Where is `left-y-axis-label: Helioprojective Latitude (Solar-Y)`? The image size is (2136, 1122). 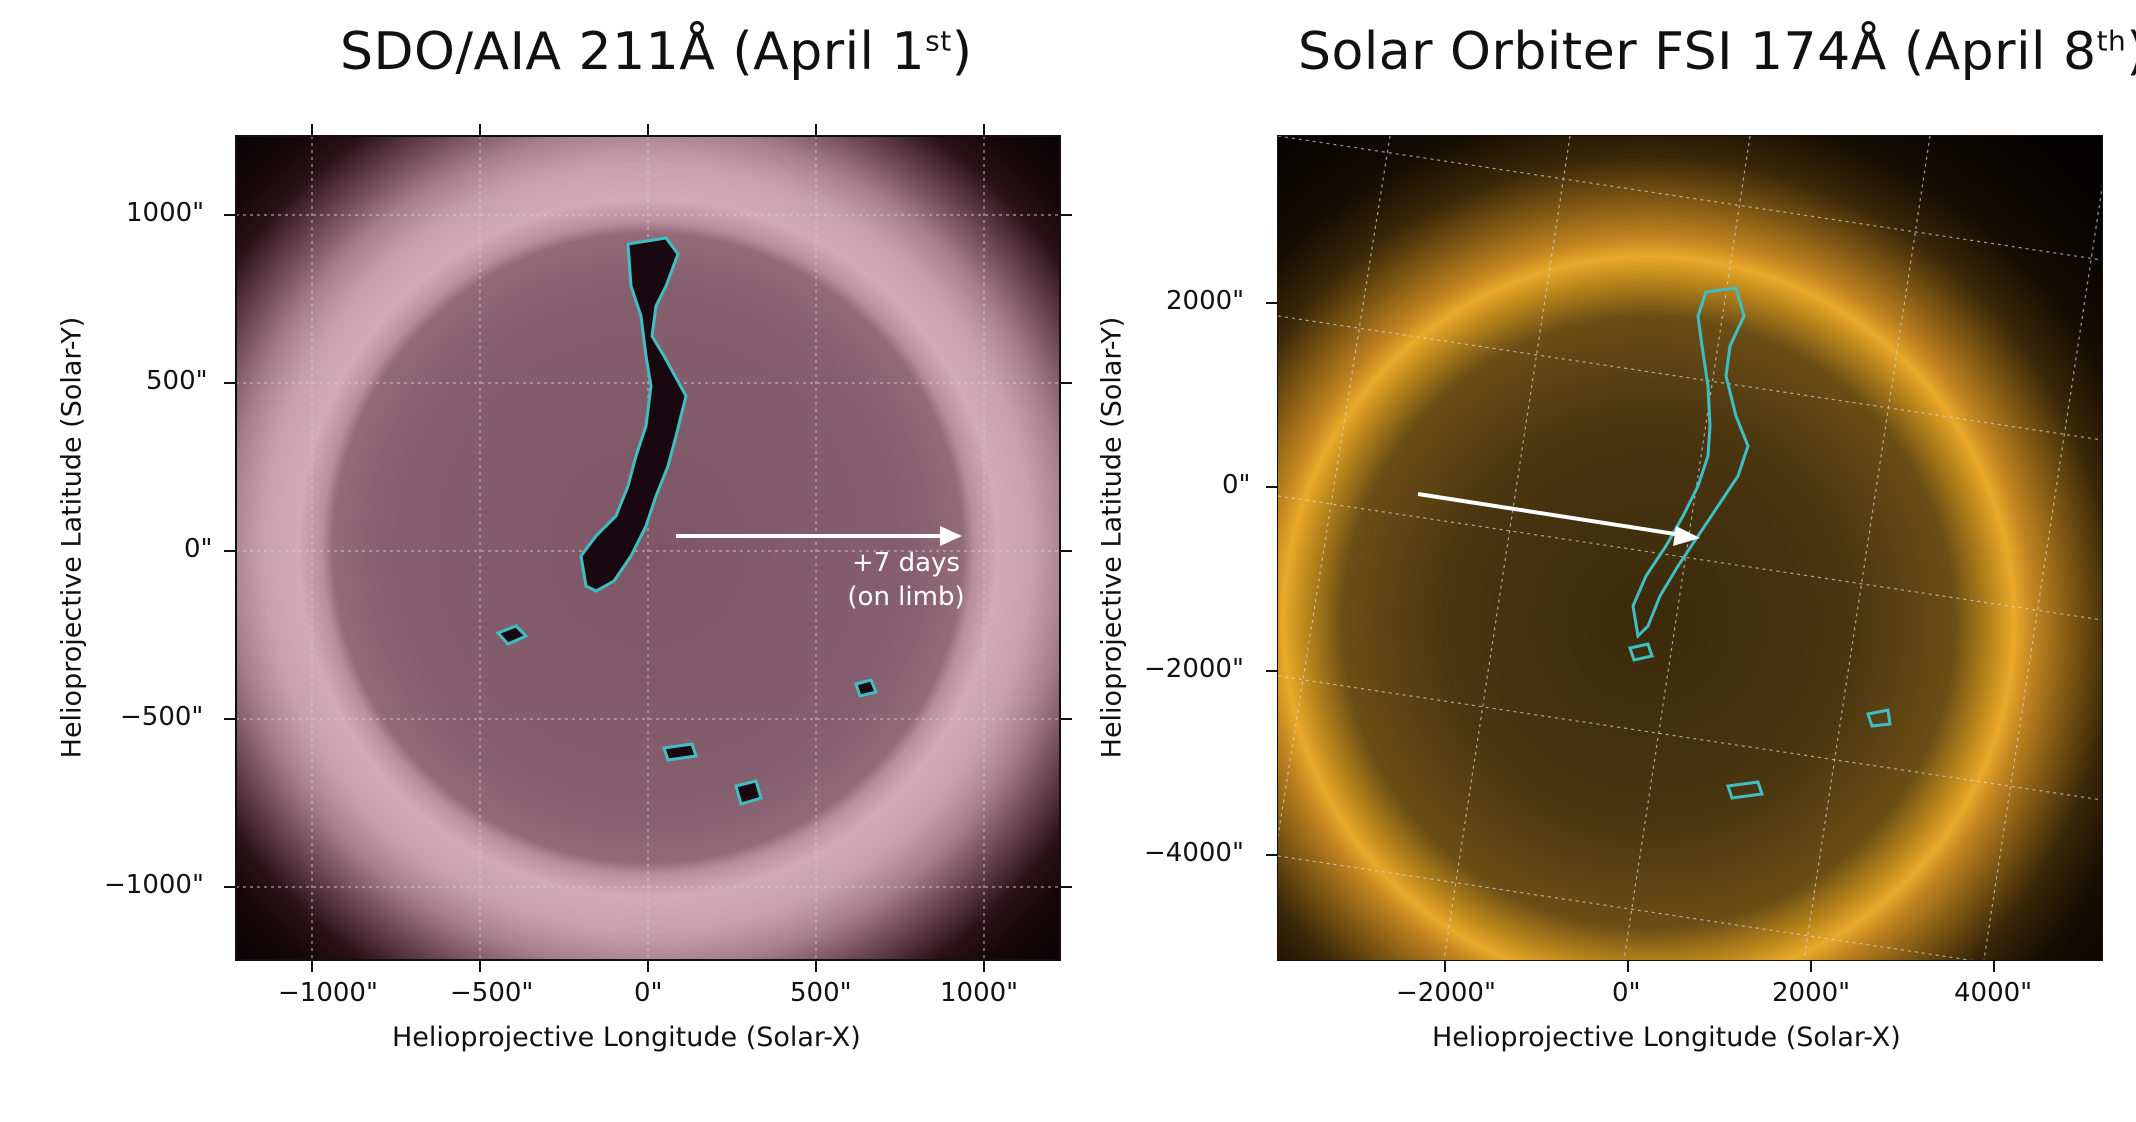
left-y-axis-label: Helioprojective Latitude (Solar-Y) is located at coordinates (72, 537).